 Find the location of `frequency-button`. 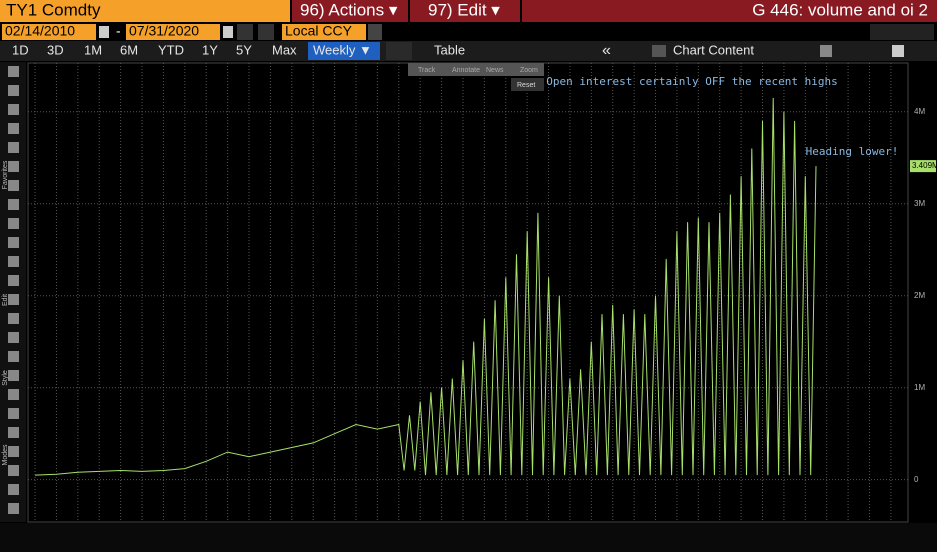

frequency-button is located at coordinates (344, 51).